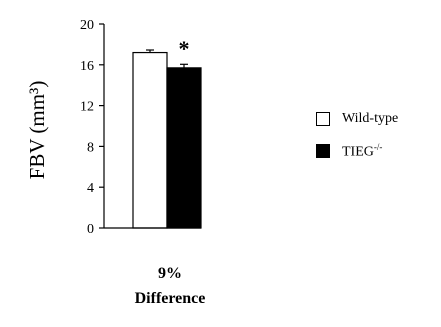  I want to click on bar-wild-type, so click(150, 140).